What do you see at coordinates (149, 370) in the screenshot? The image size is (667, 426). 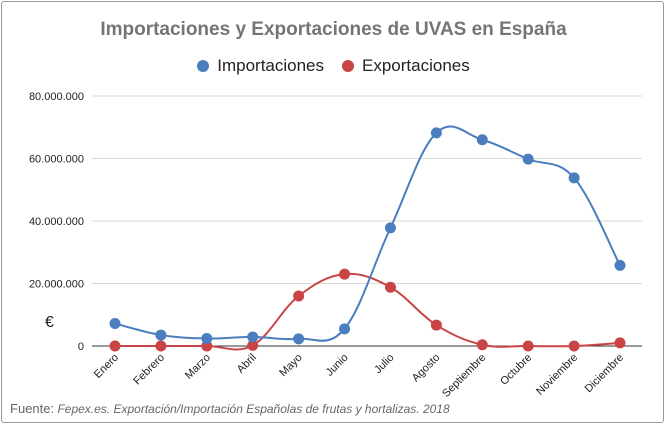 I see `x-tick-label: Febrero` at bounding box center [149, 370].